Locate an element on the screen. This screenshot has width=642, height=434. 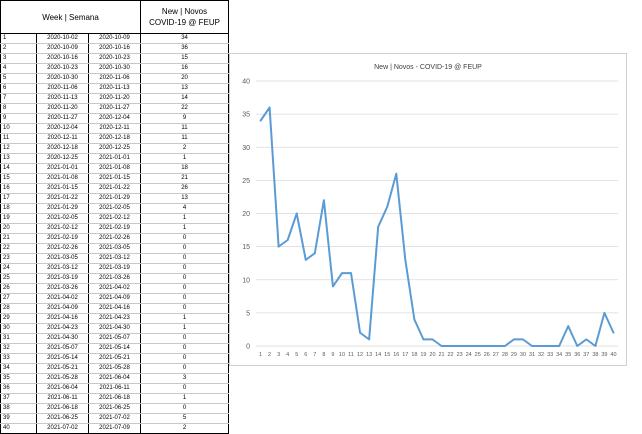
week-end-cell: 2021-01-29 is located at coordinates (114, 198).